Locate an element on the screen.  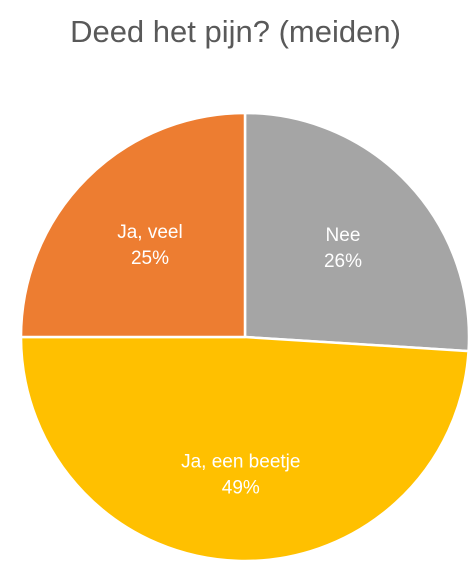
slice-percent-label: 26% is located at coordinates (343, 261).